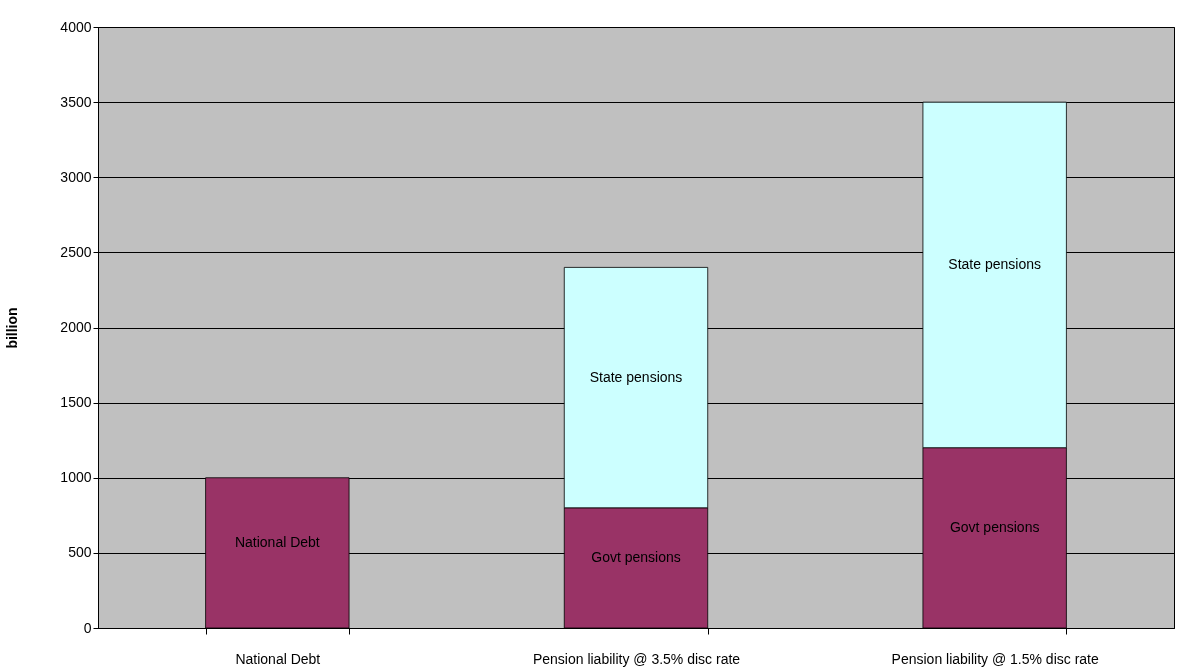 This screenshot has height=671, width=1179. What do you see at coordinates (76, 26) in the screenshot?
I see `y-tick-label: 4000` at bounding box center [76, 26].